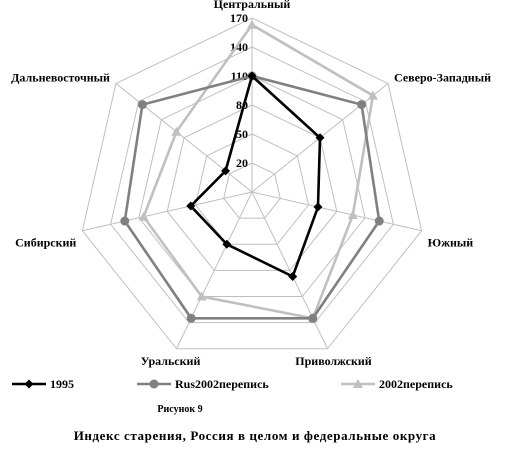 The height and width of the screenshot is (451, 510). Describe the element at coordinates (242, 163) in the screenshot. I see `tick-label: 20` at that location.